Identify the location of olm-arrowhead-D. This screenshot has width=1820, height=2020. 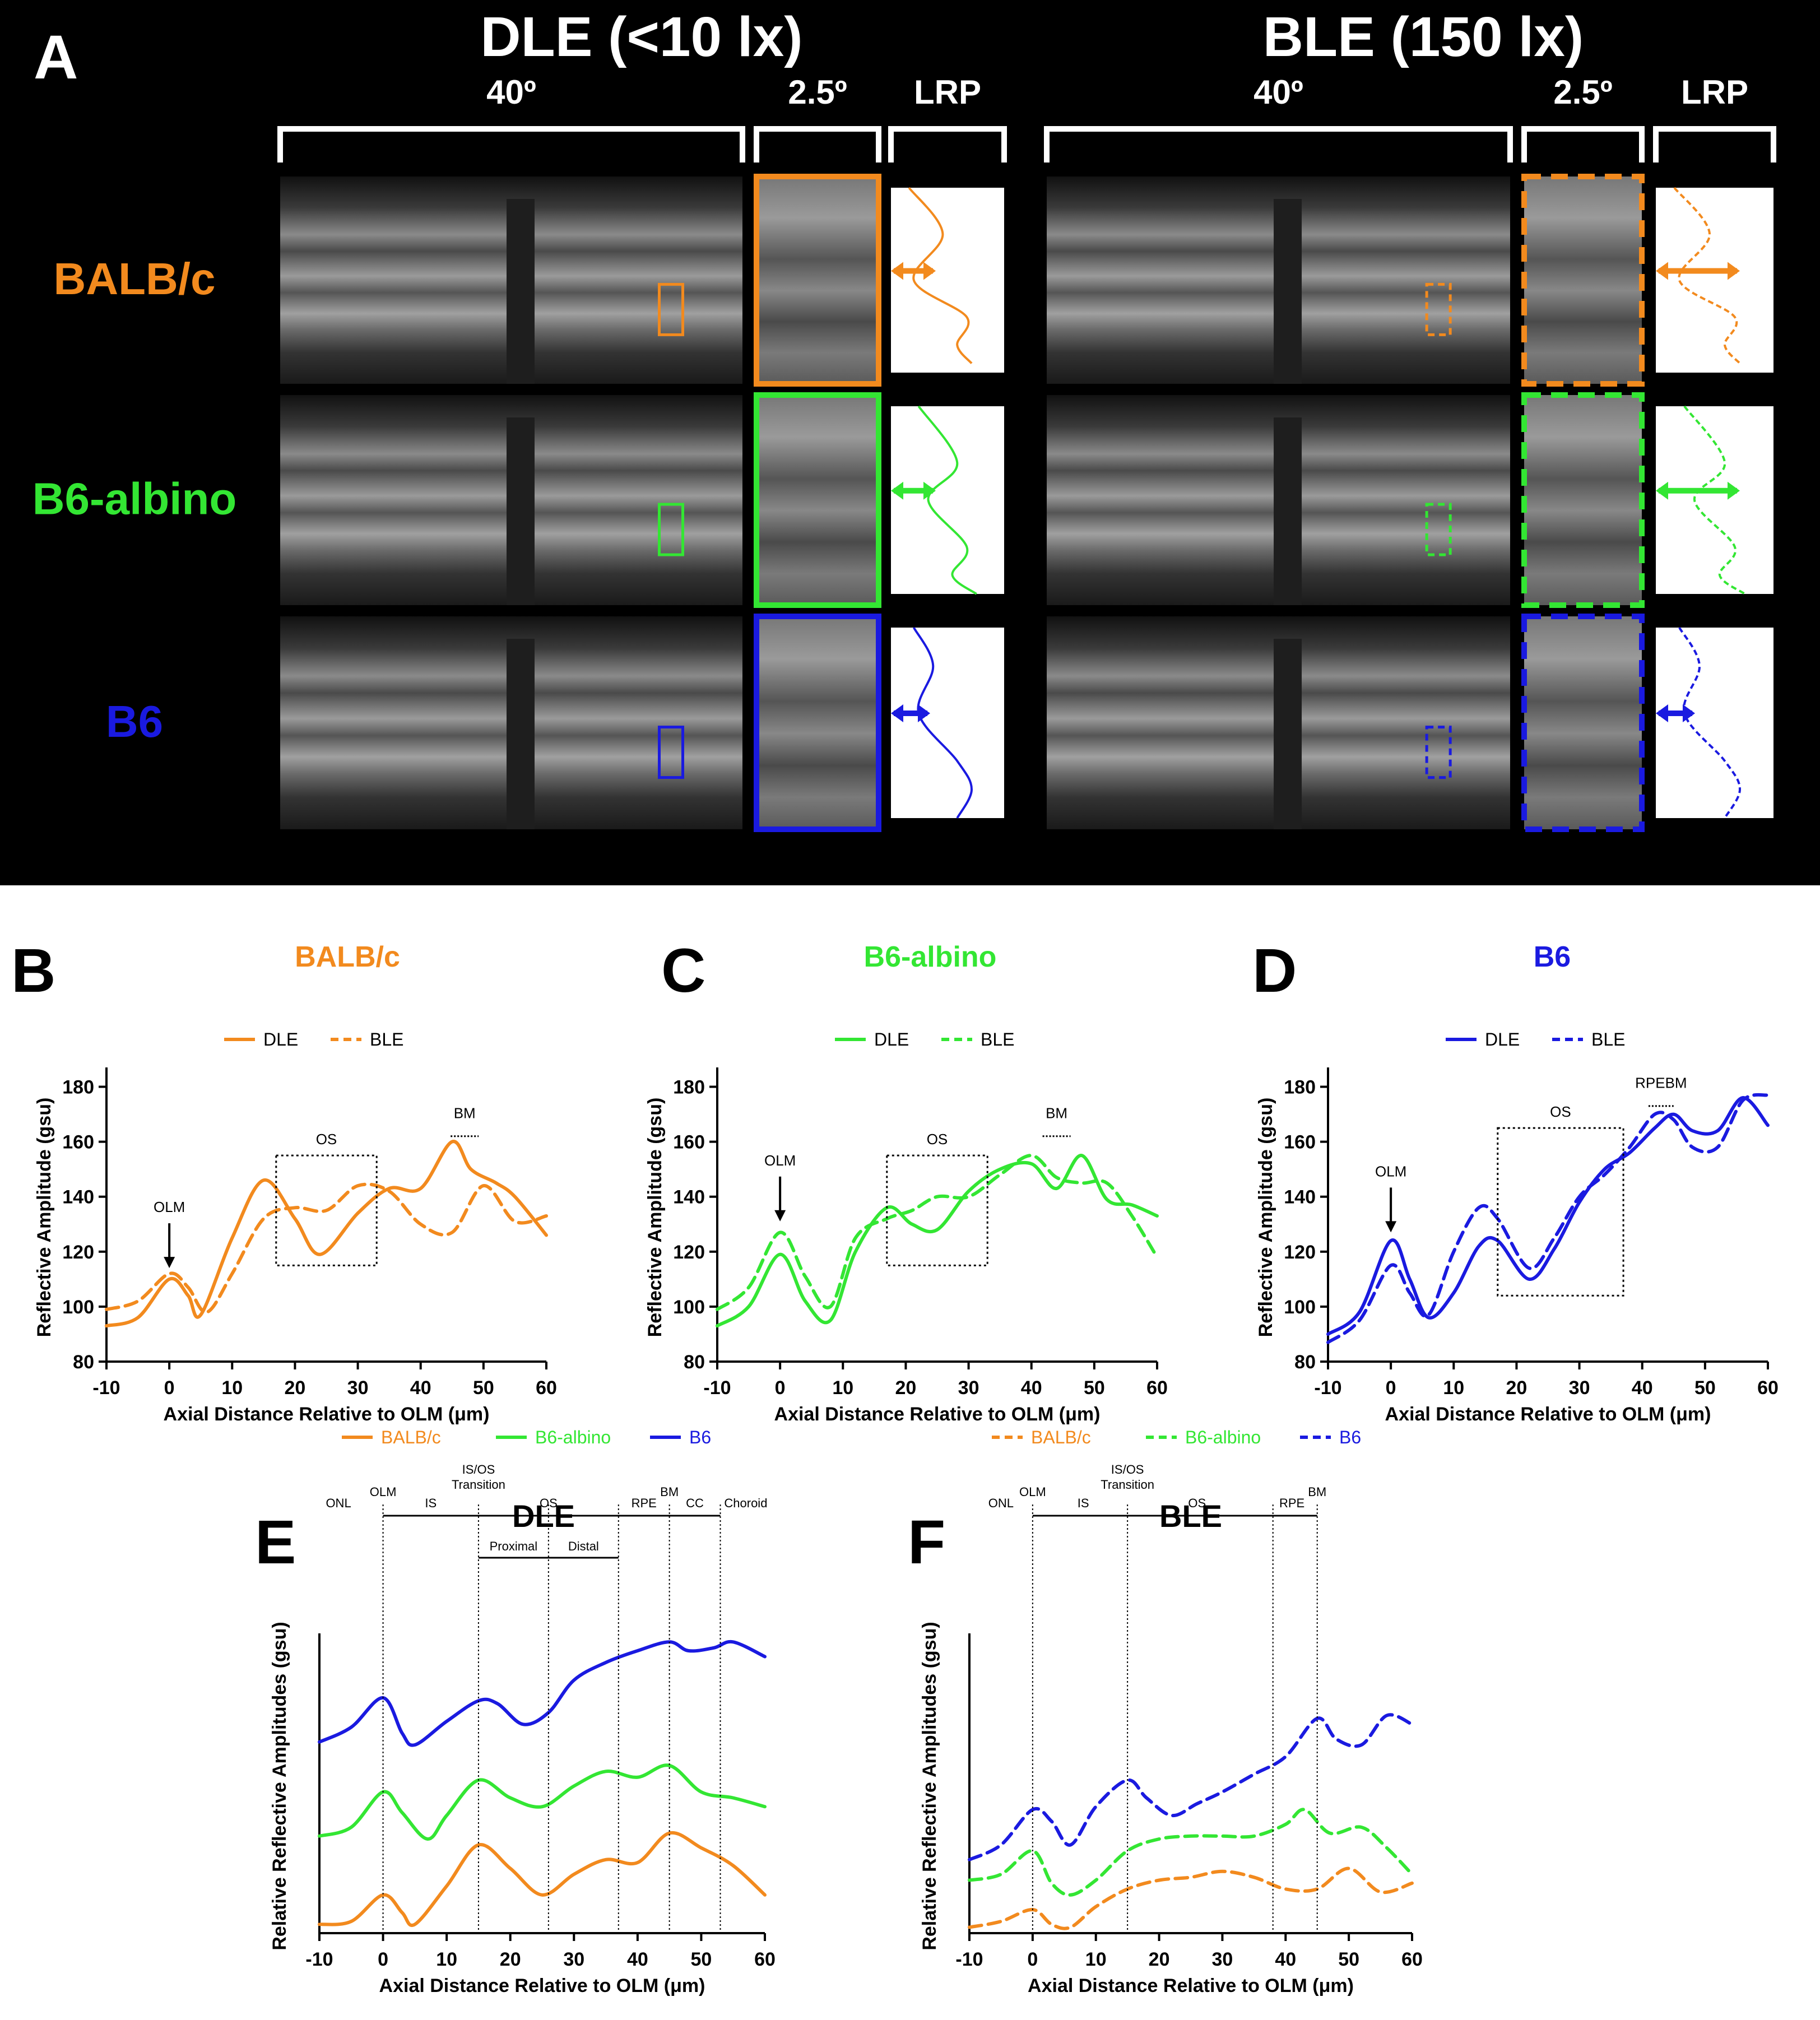
(1391, 1227).